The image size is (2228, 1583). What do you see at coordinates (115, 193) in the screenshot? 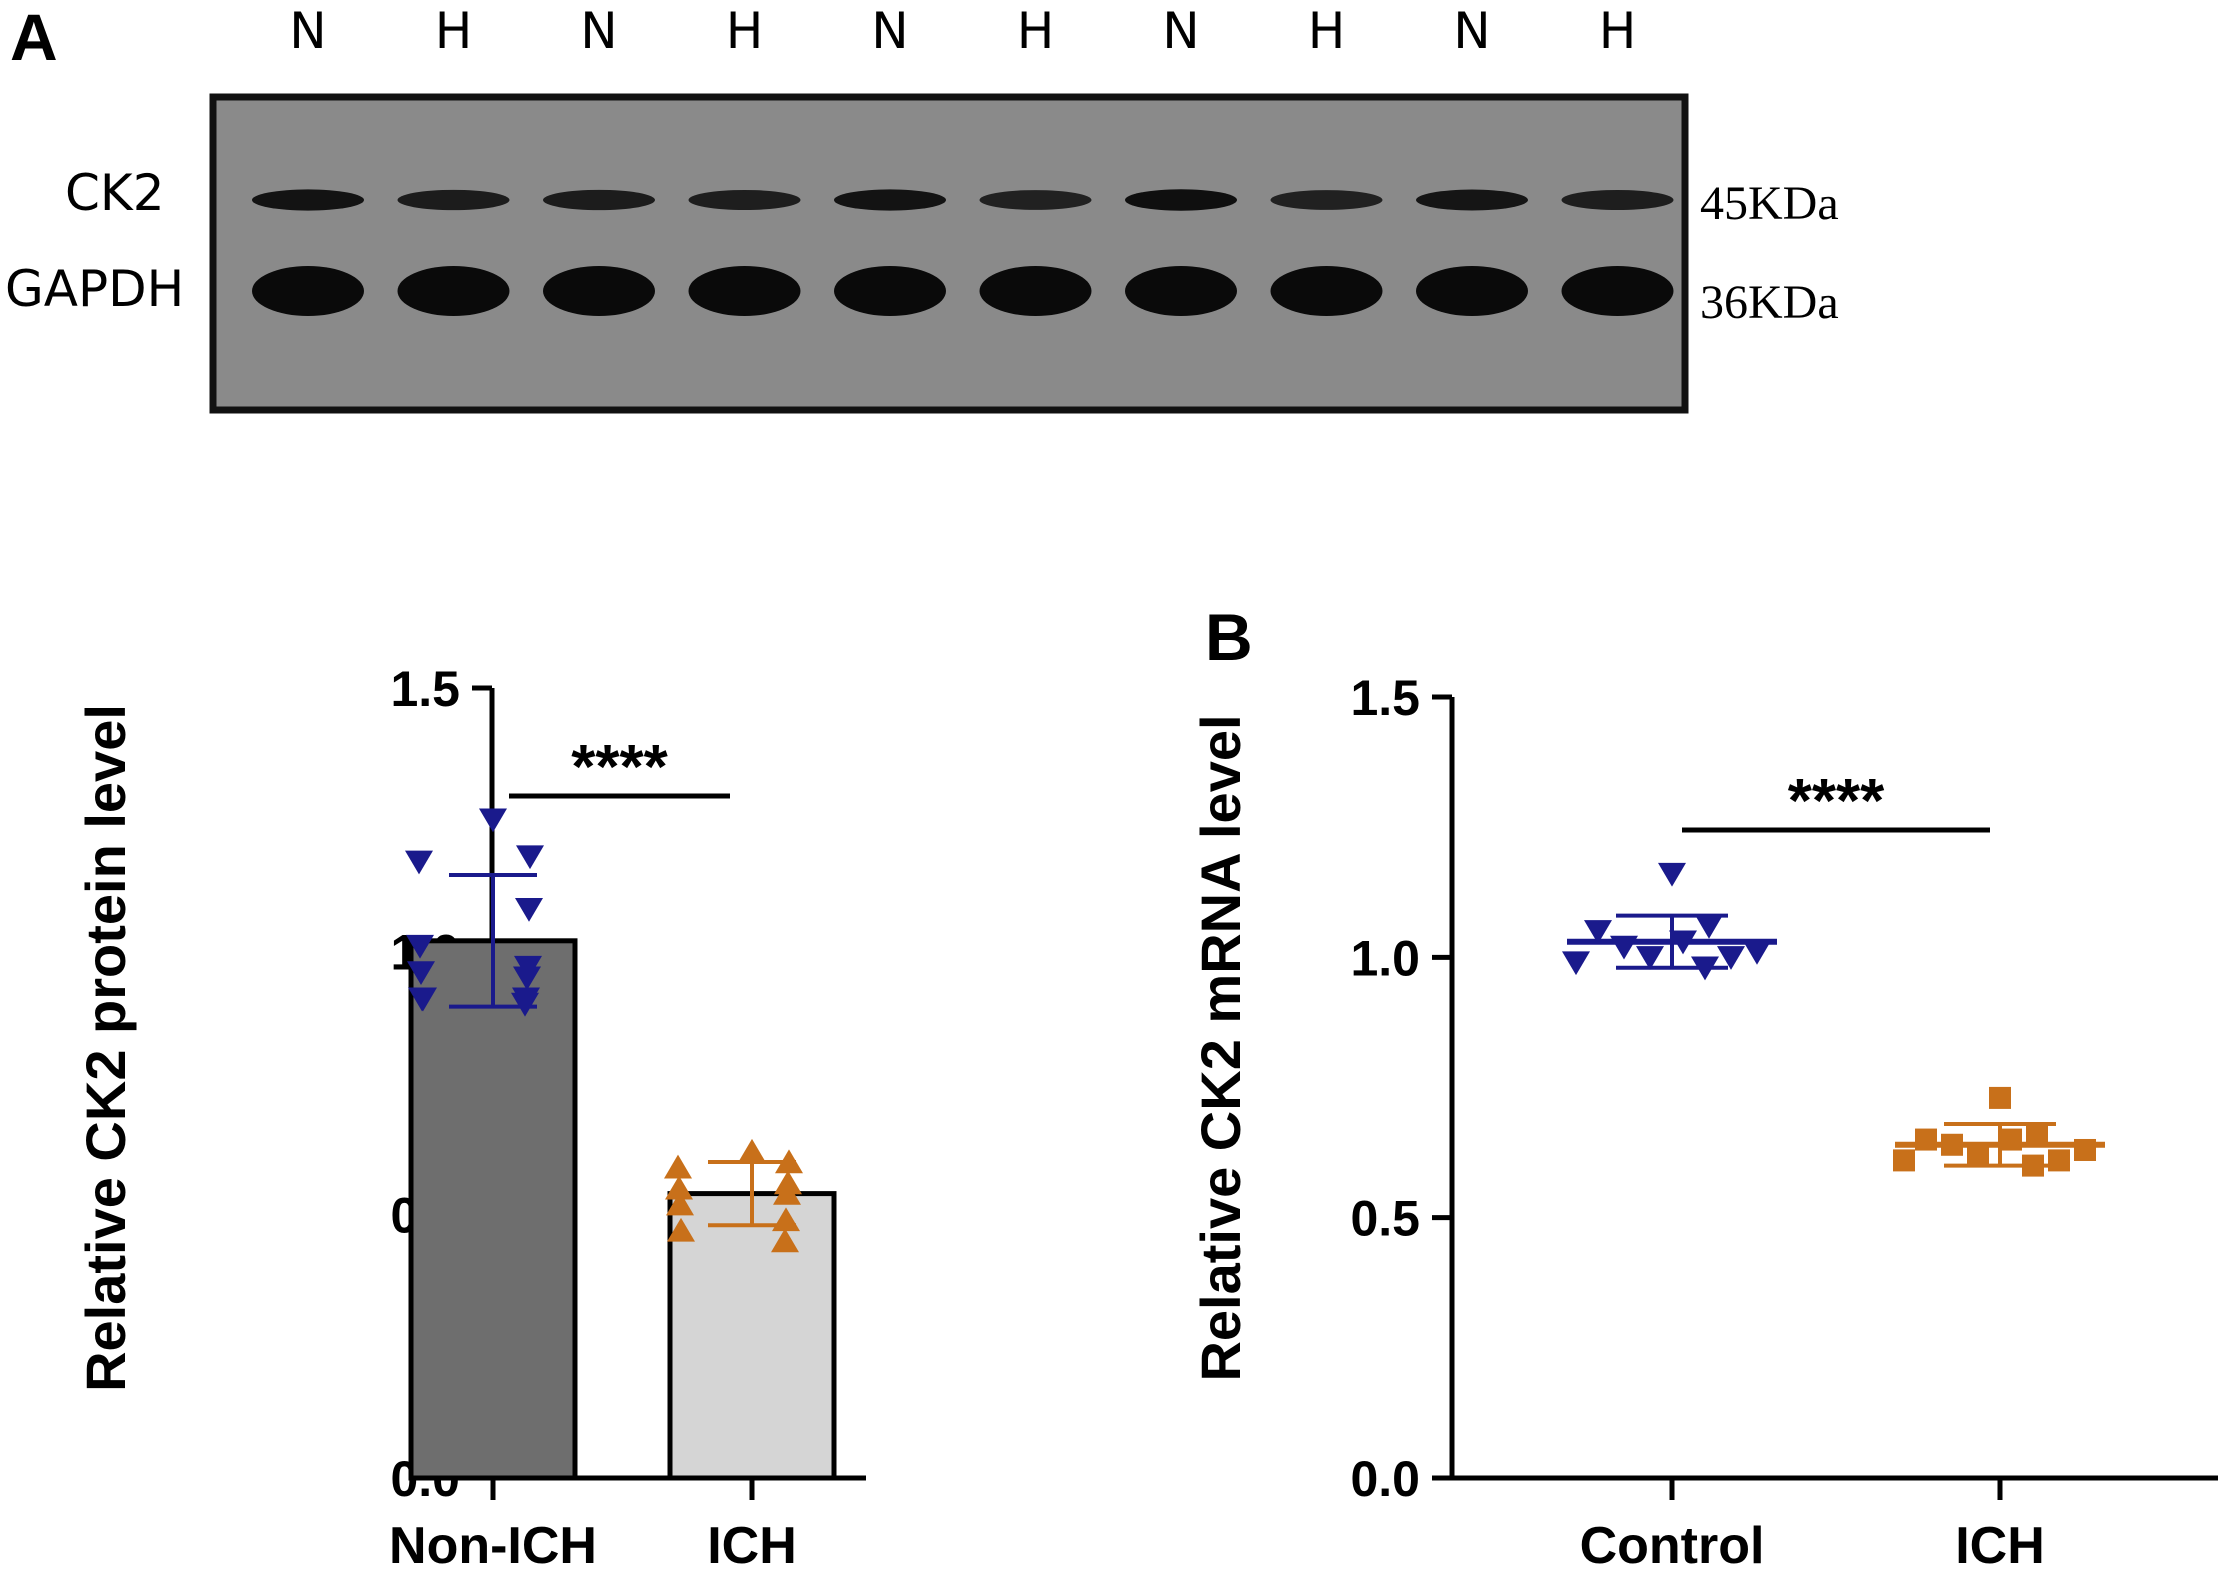
I see `band-label-ck2: CK2` at bounding box center [115, 193].